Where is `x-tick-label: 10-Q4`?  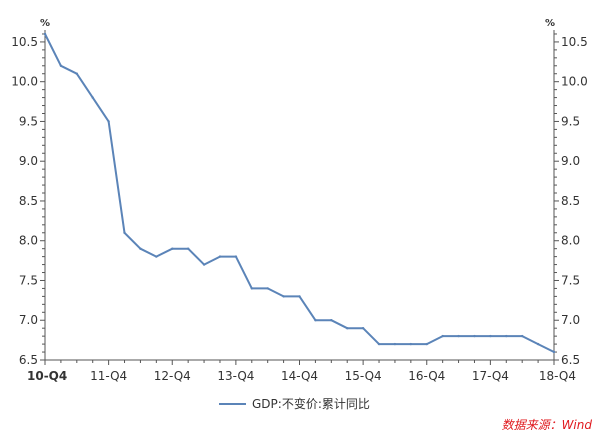 x-tick-label: 10-Q4 is located at coordinates (47, 376).